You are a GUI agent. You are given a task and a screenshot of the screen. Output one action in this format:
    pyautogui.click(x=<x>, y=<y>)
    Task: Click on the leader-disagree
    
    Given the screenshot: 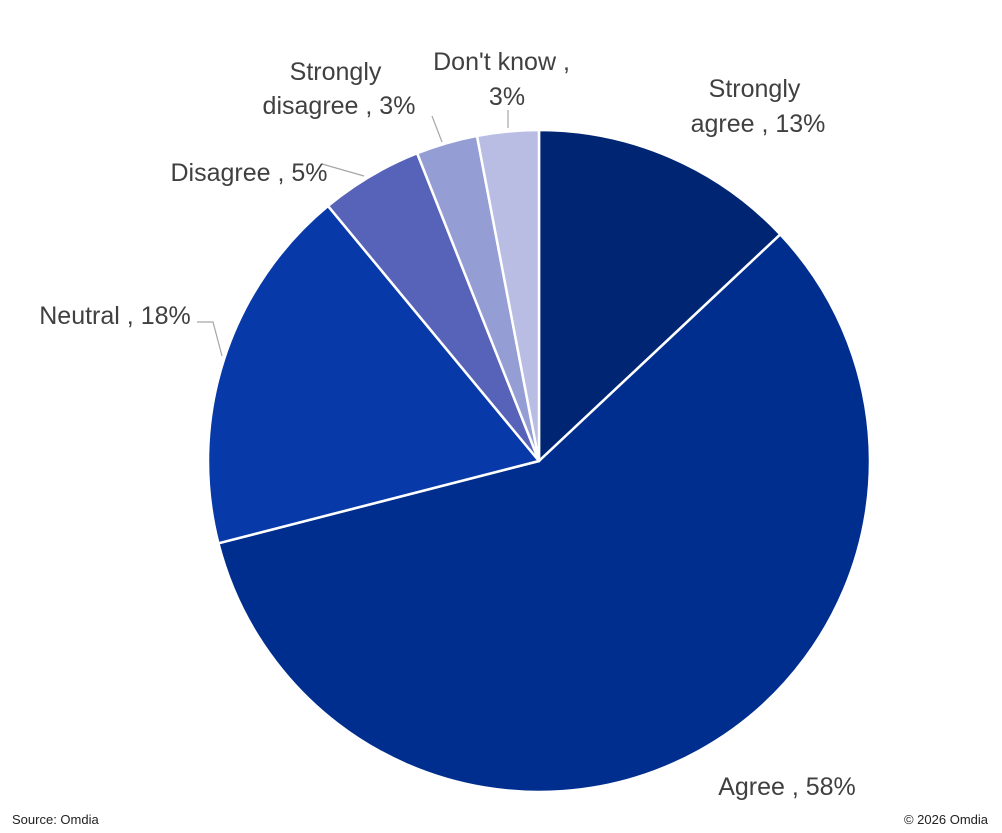 What is the action you would take?
    pyautogui.click(x=343, y=170)
    